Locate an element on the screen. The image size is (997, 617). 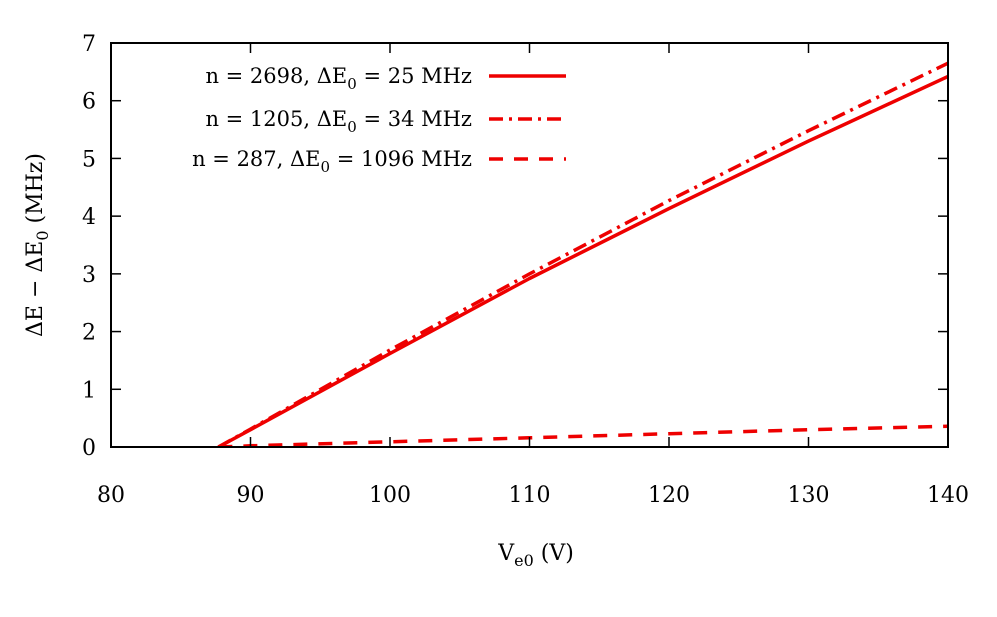
x-tick-label-120: 120 is located at coordinates (669, 495).